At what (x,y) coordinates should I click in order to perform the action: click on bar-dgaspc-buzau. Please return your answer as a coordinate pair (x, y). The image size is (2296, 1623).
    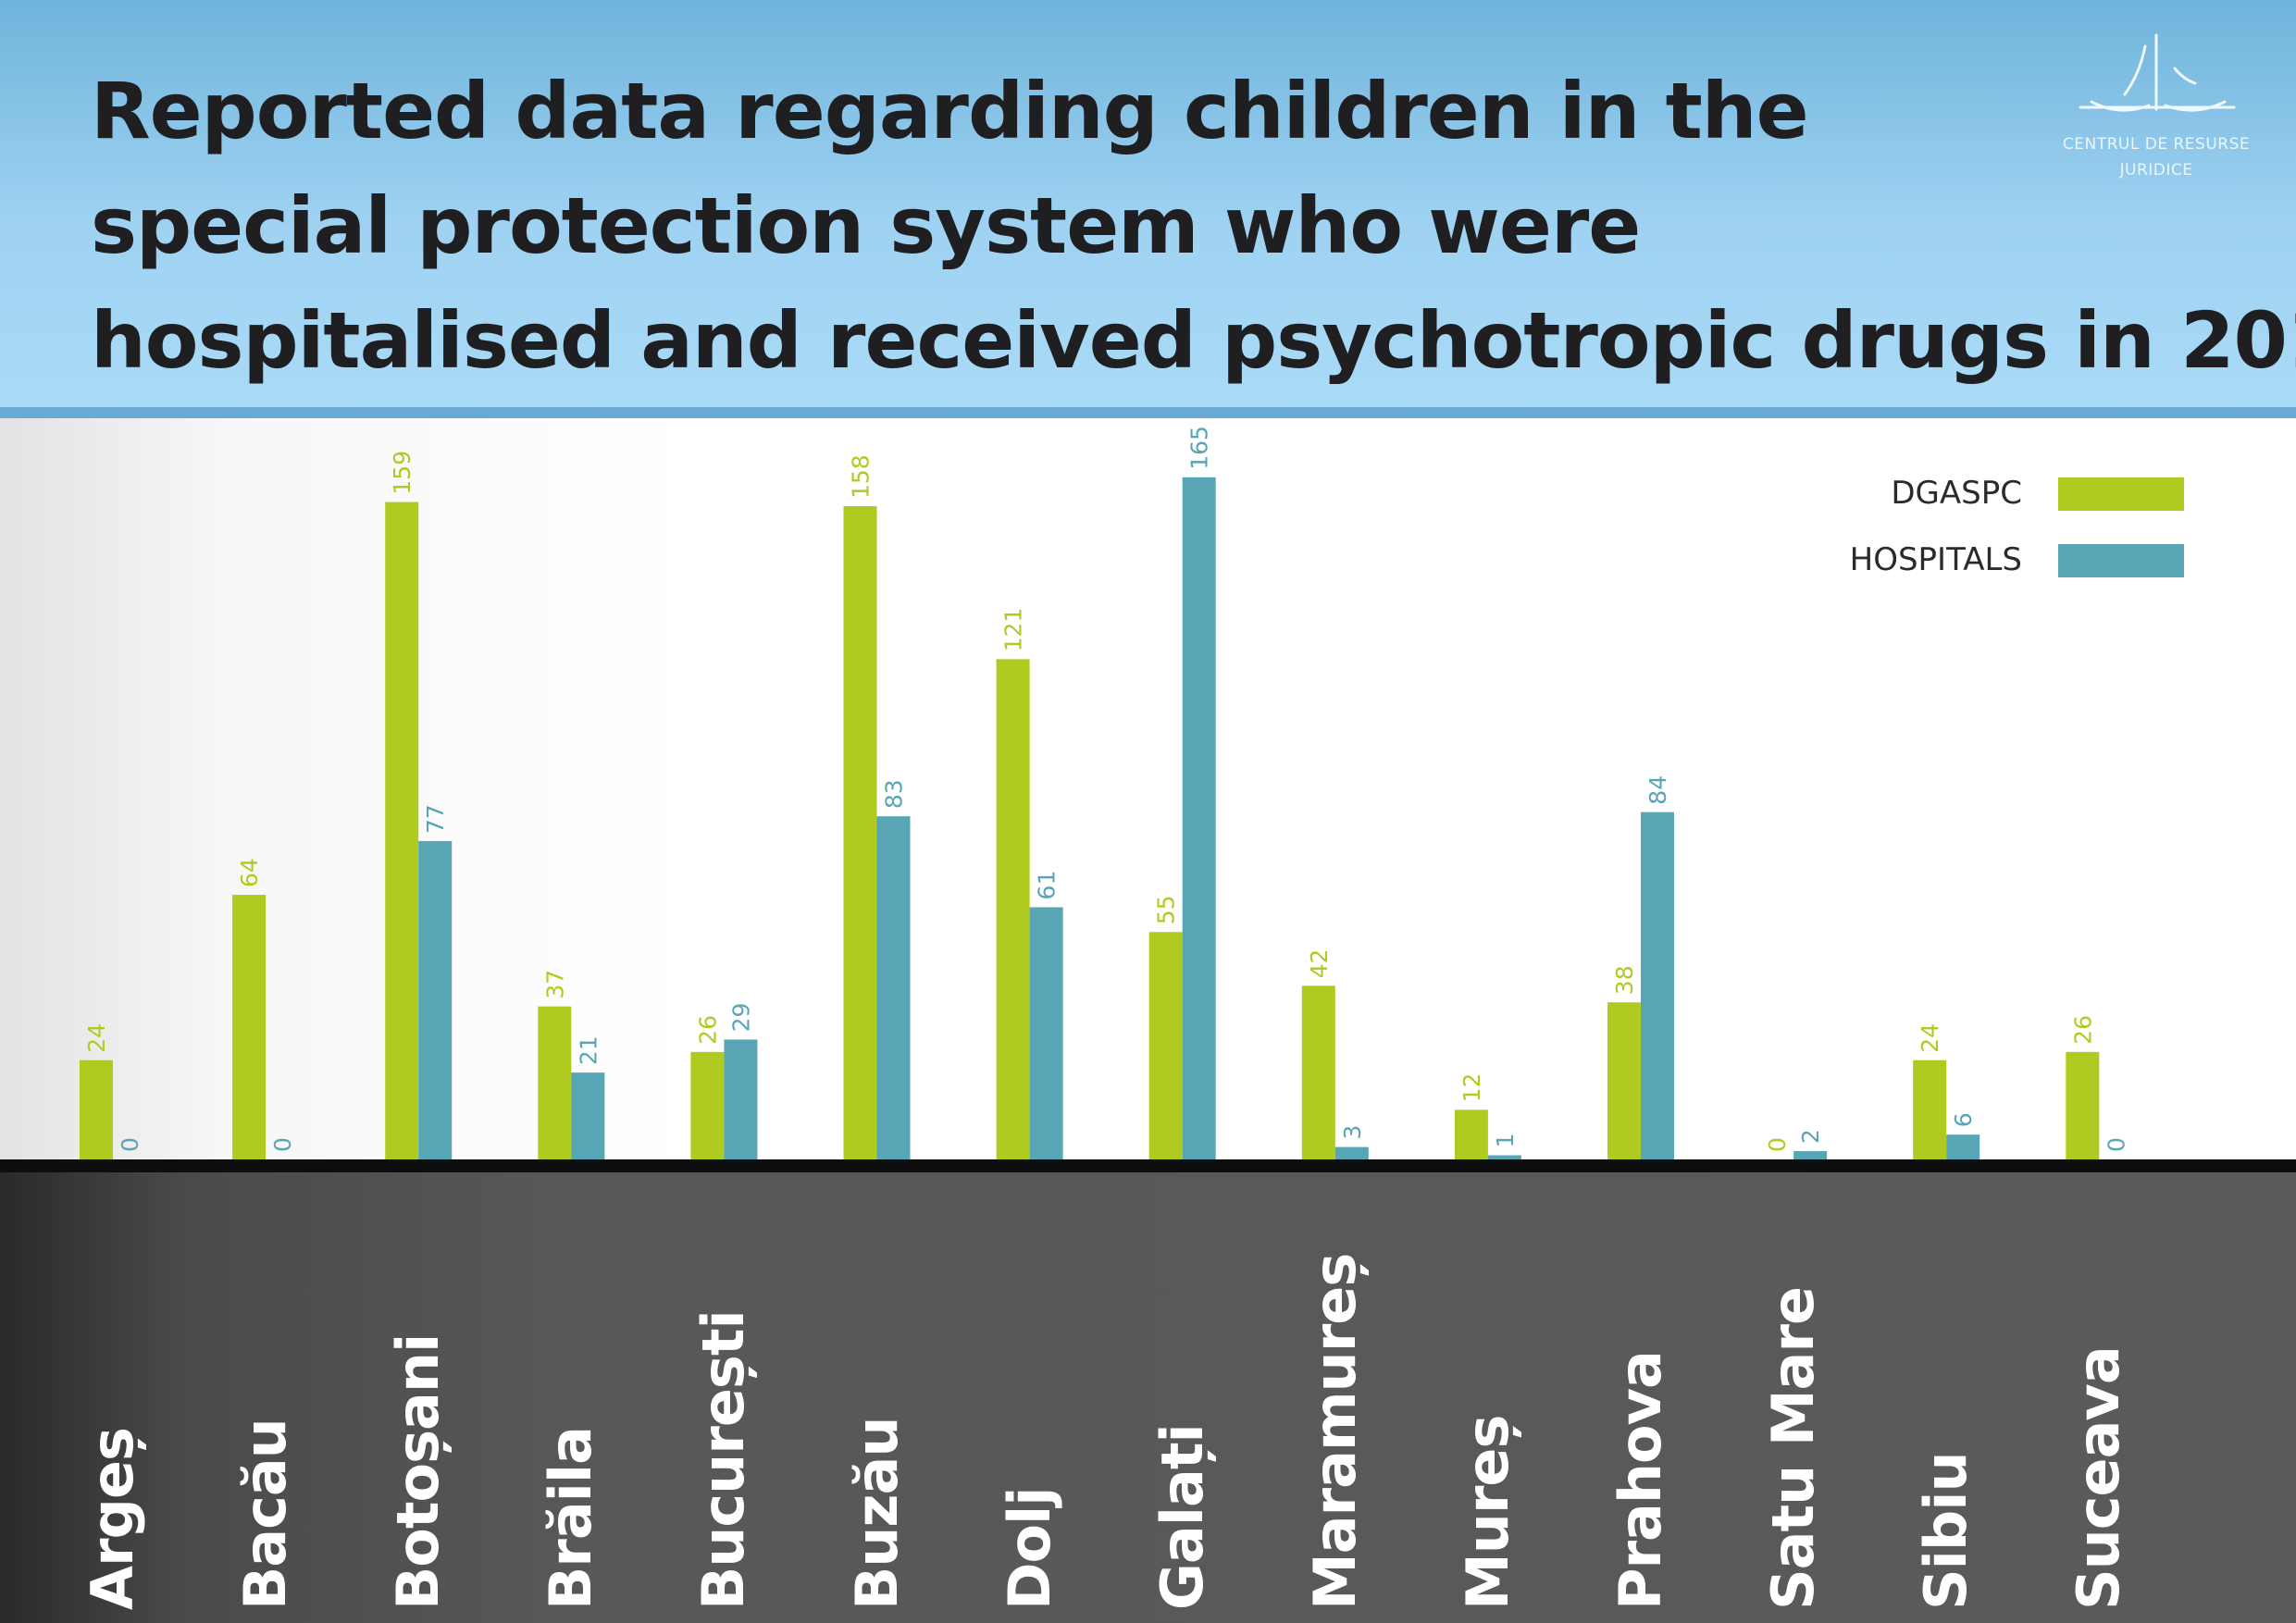
    Looking at the image, I should click on (860, 832).